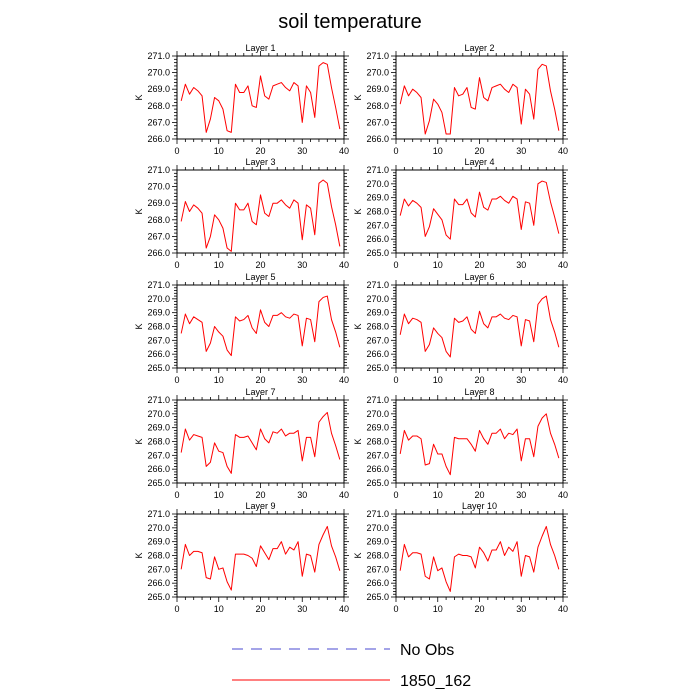 The image size is (700, 700). Describe the element at coordinates (377, 56) in the screenshot. I see `layer-2-ytick-label: 271.0` at that location.